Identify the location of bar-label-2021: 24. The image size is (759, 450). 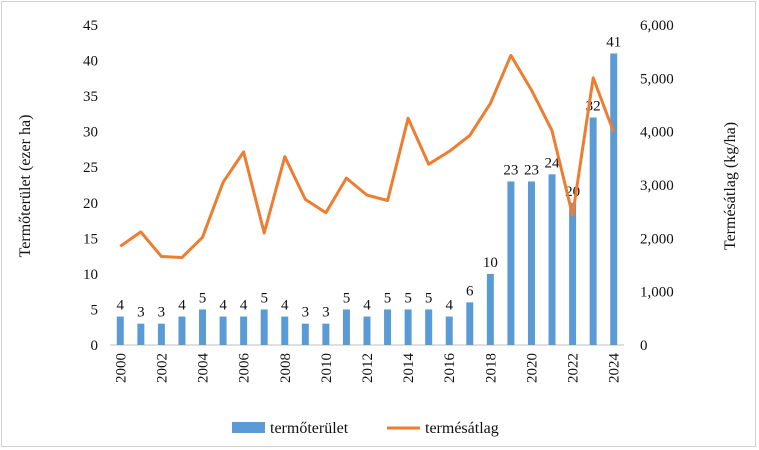
(553, 163).